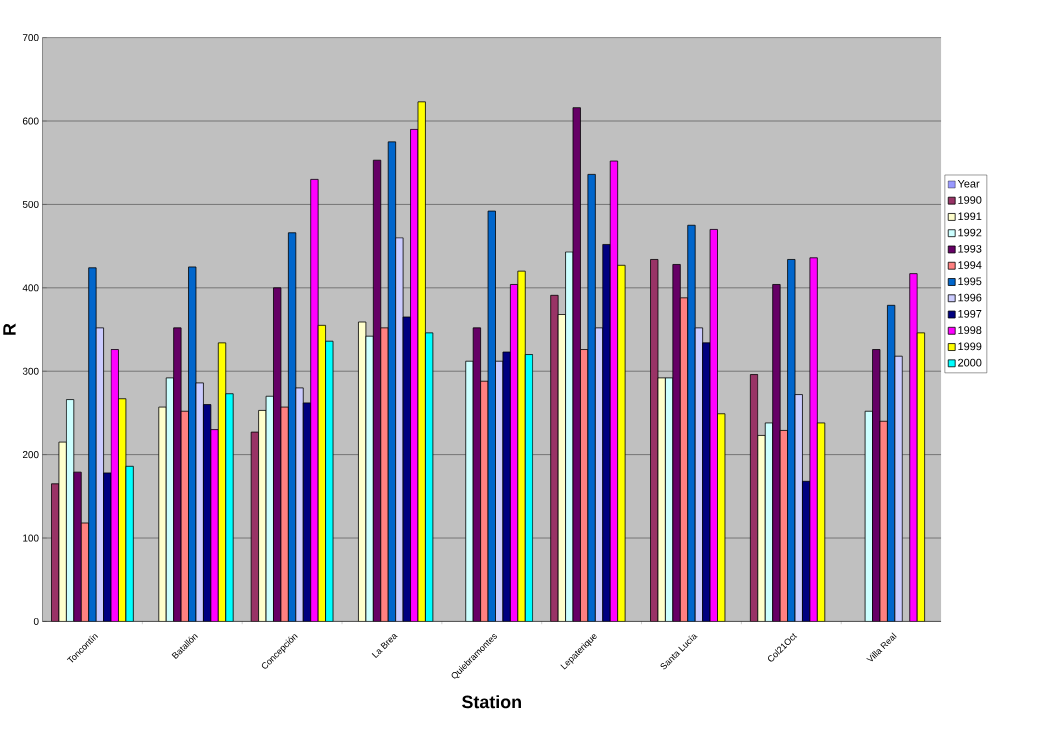 The width and height of the screenshot is (1061, 741). I want to click on y-tick-label: 200, so click(30, 455).